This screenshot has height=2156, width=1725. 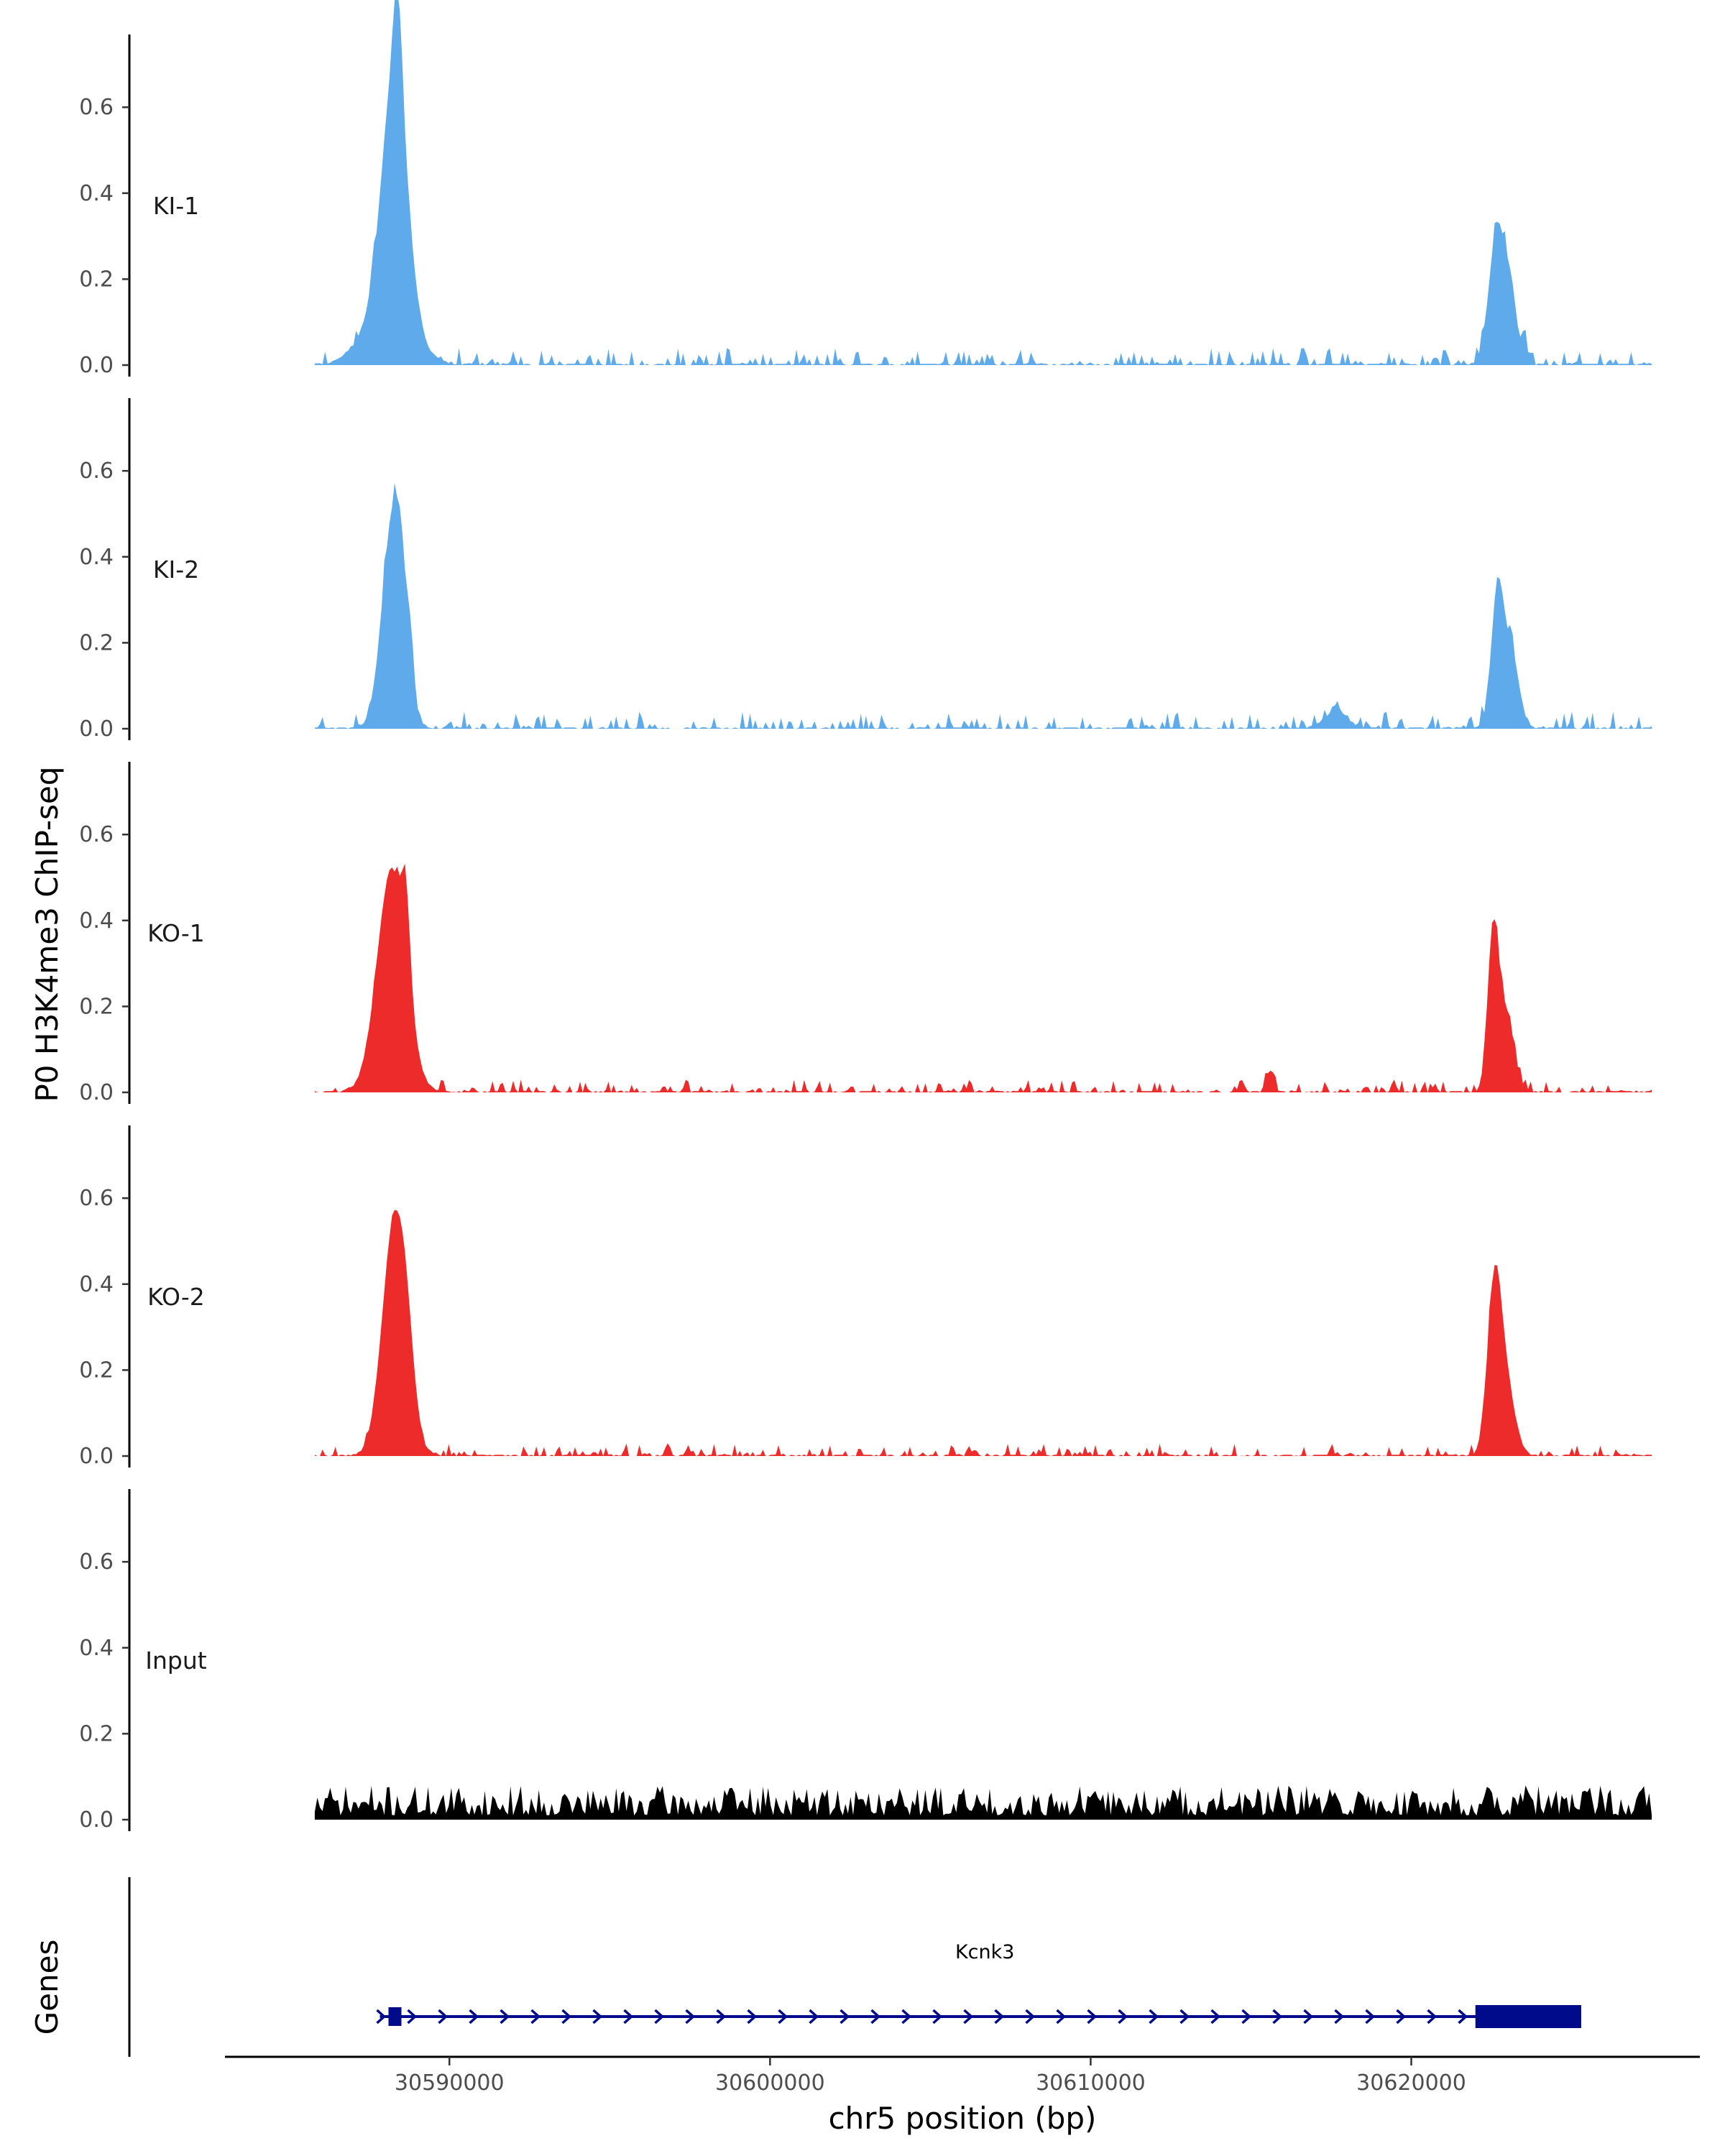 What do you see at coordinates (176, 206) in the screenshot?
I see `track-label: KI-1` at bounding box center [176, 206].